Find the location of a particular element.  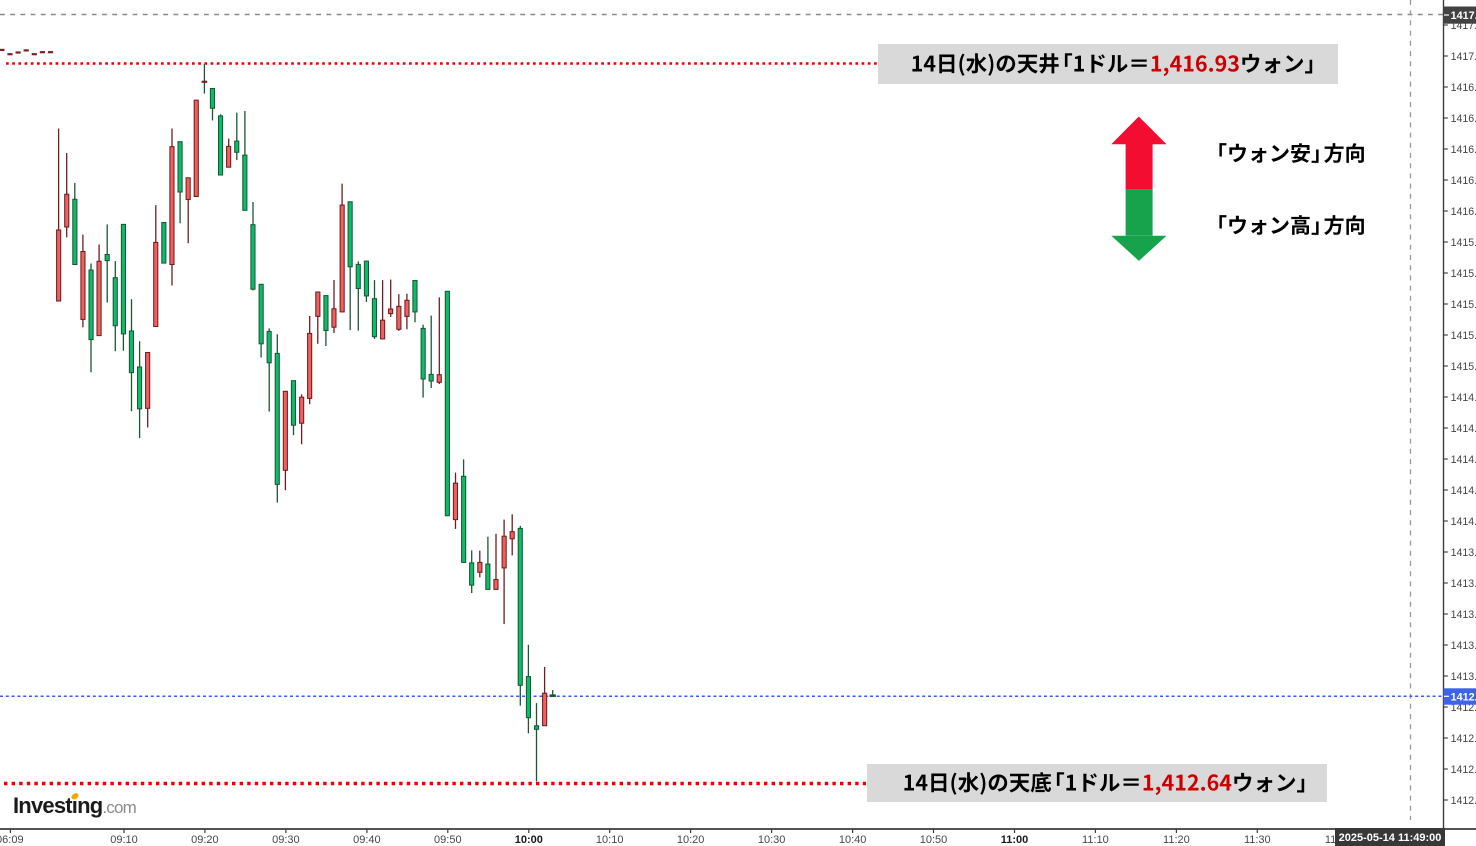

svg-text: 10:00 is located at coordinates (529, 840).